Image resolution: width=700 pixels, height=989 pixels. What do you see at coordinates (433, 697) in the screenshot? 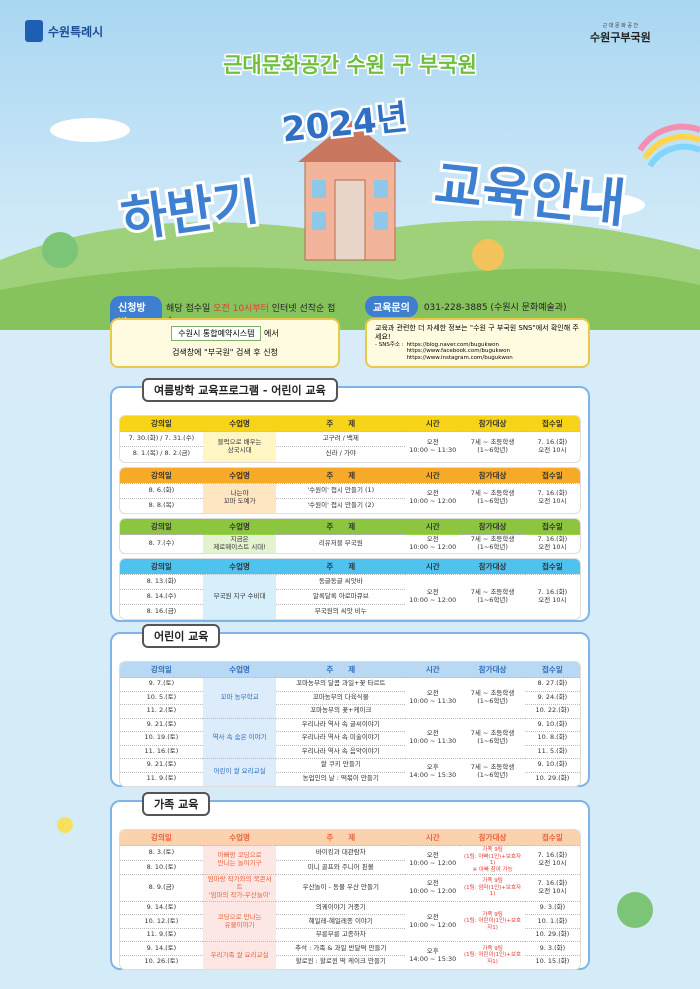
I see `time-cell: 오전 10:00 ~ 11:30` at bounding box center [433, 697].